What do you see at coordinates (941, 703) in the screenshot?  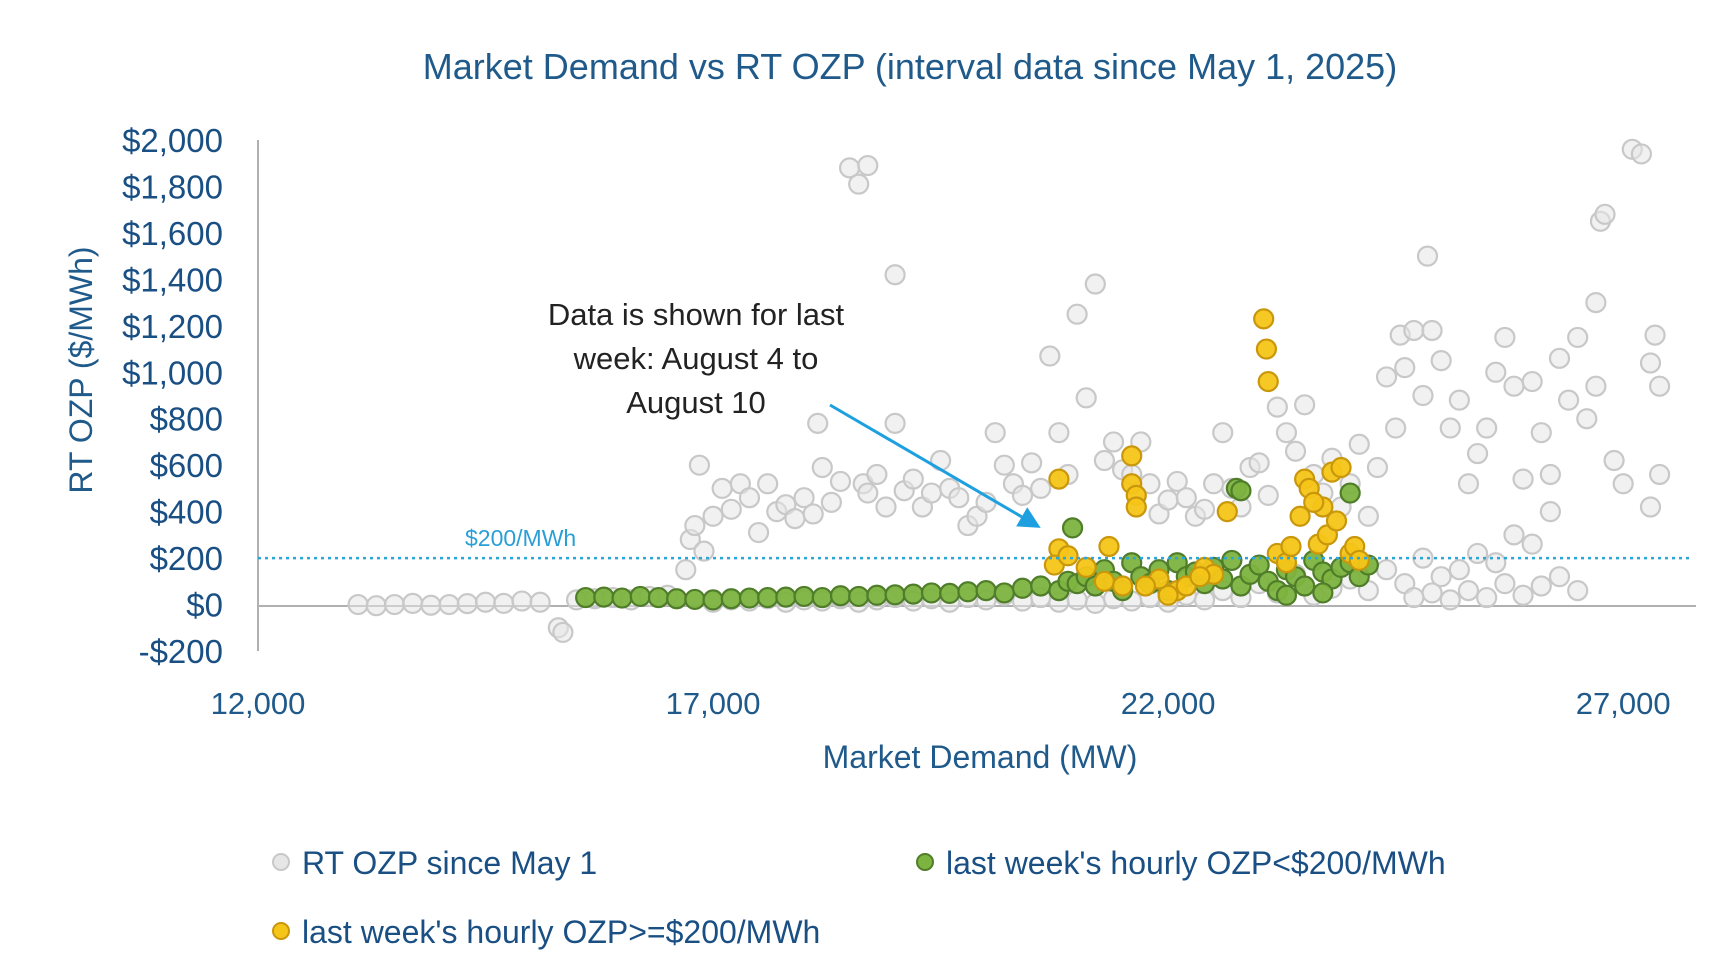 I see `x-axis-ticks: 12,000 17,000 22,000 27,000` at bounding box center [941, 703].